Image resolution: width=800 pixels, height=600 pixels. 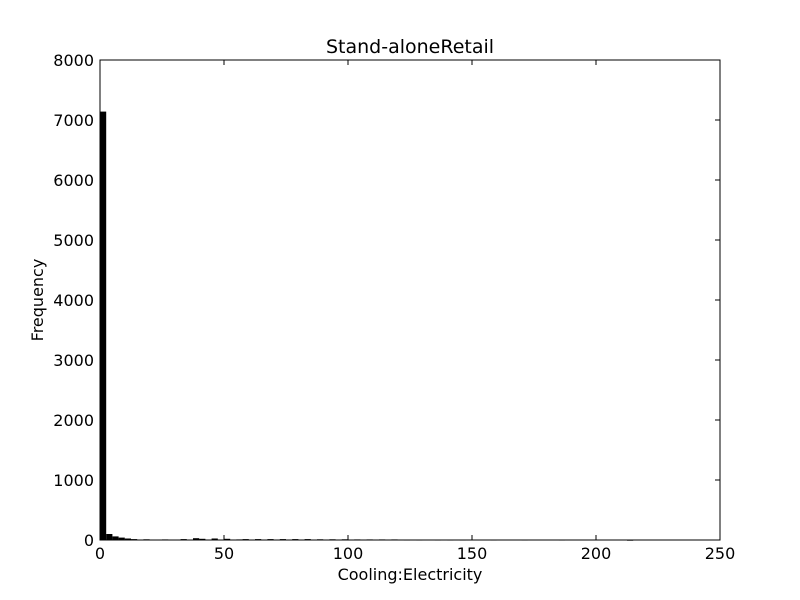 What do you see at coordinates (73, 420) in the screenshot?
I see `y-tick-label-2: 2000` at bounding box center [73, 420].